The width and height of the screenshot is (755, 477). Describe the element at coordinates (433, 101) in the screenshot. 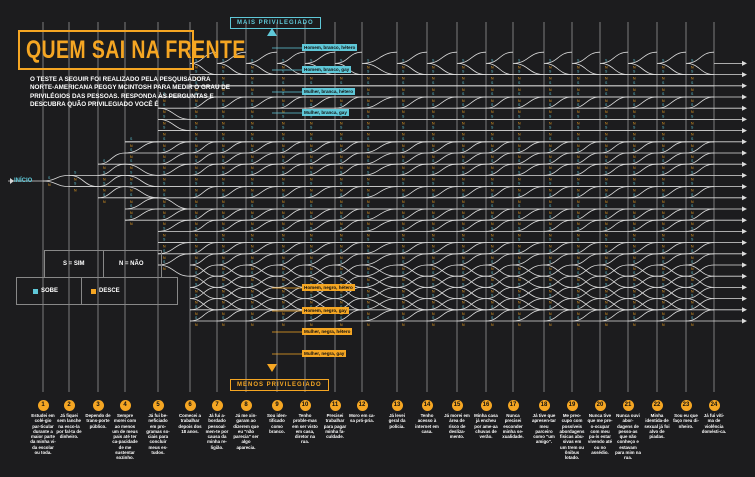

I see `marker-n-13-3: N` at that location.